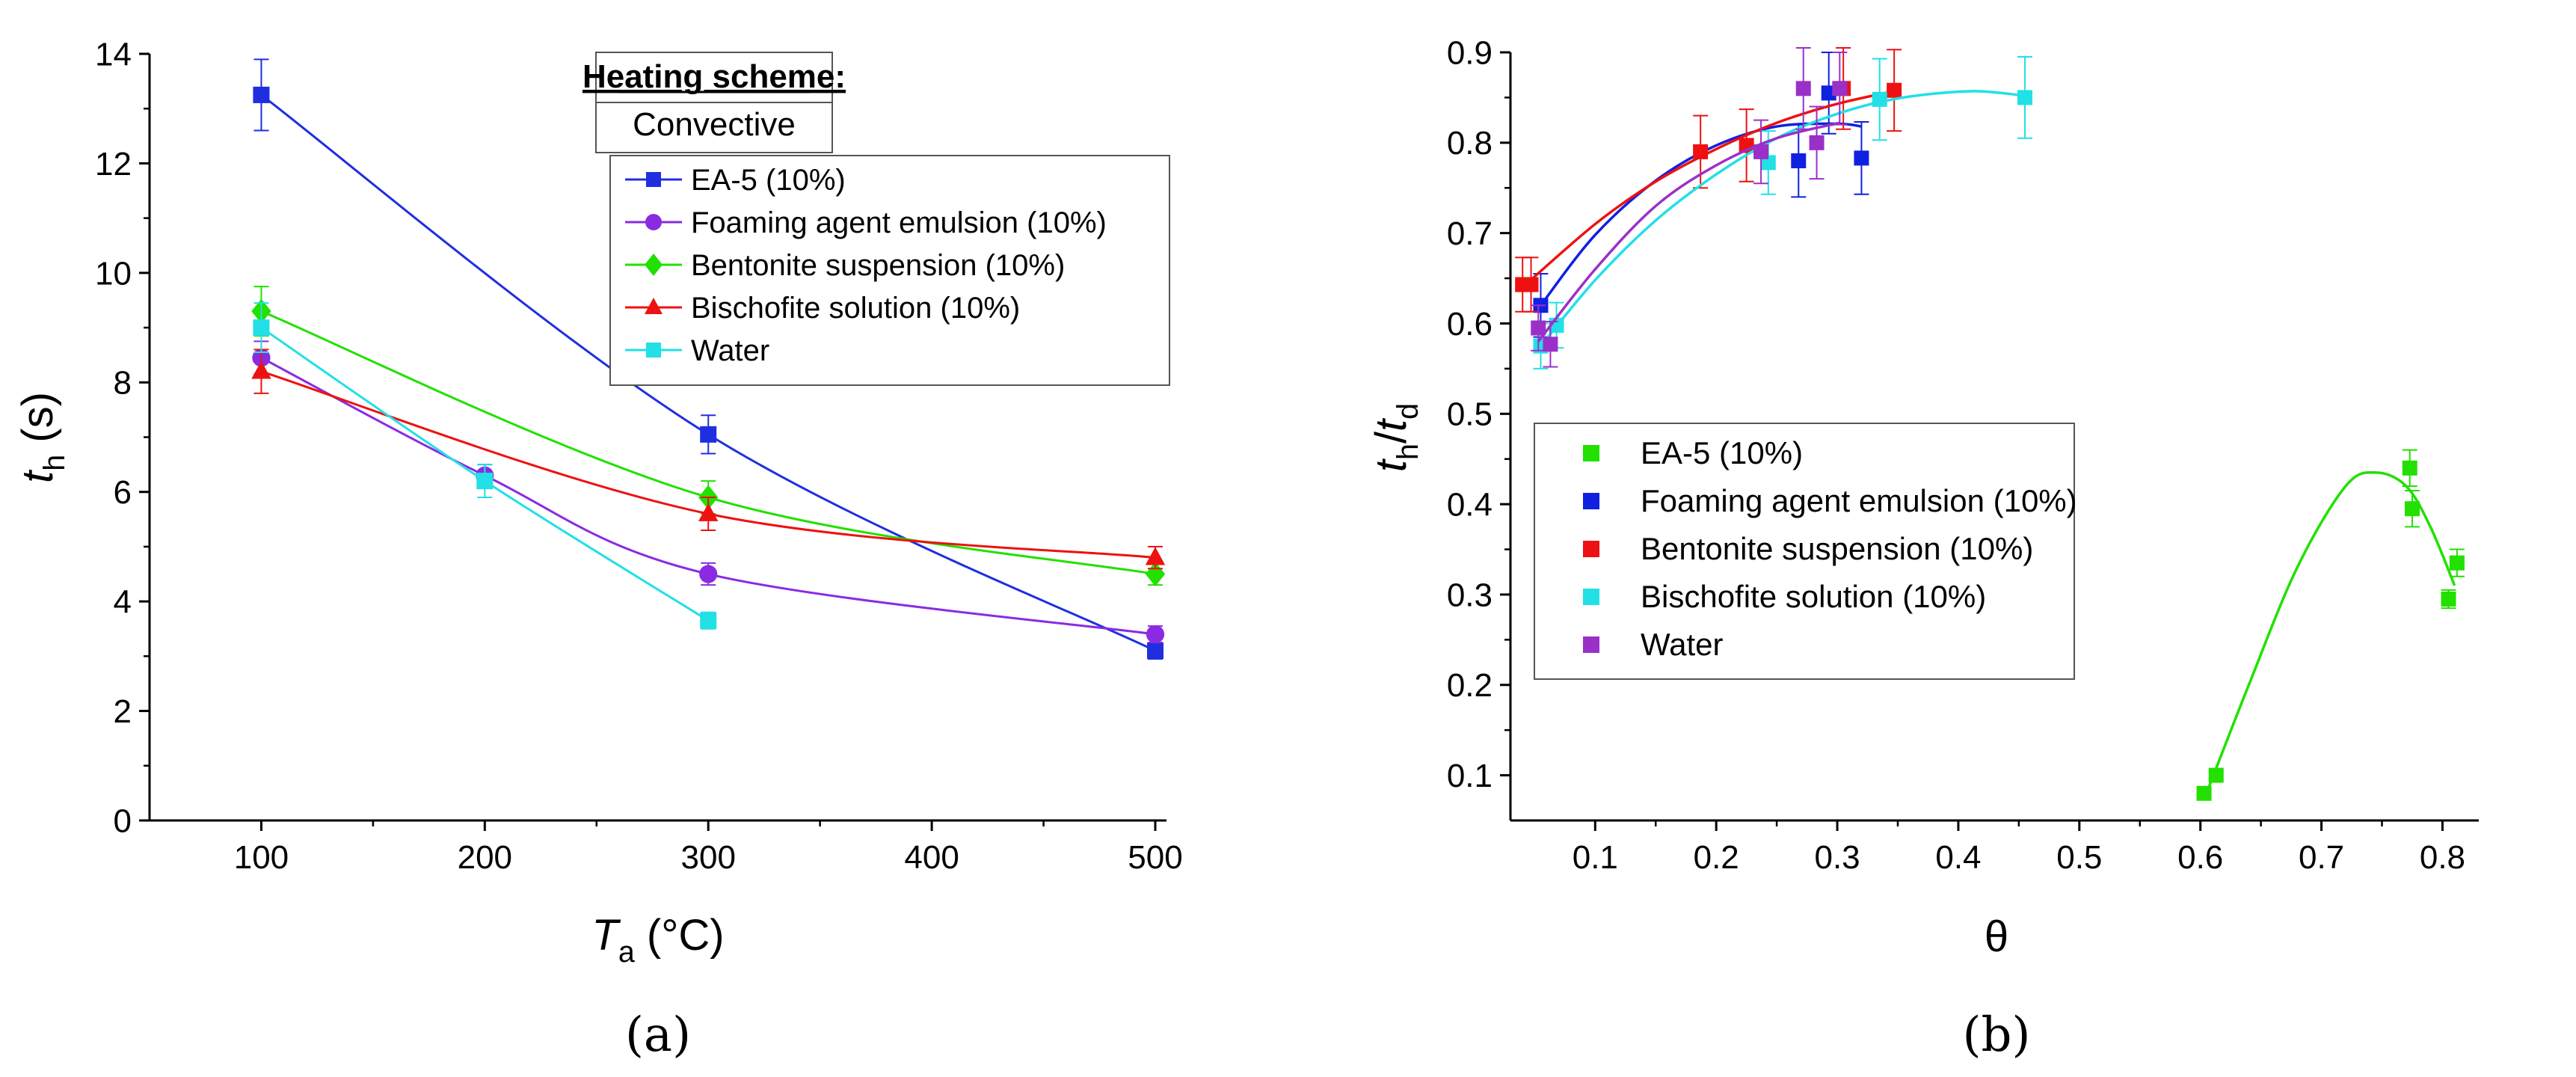  Describe the element at coordinates (878, 265) in the screenshot. I see `panel-a-legend-label: Bentonite suspension (10%)` at that location.